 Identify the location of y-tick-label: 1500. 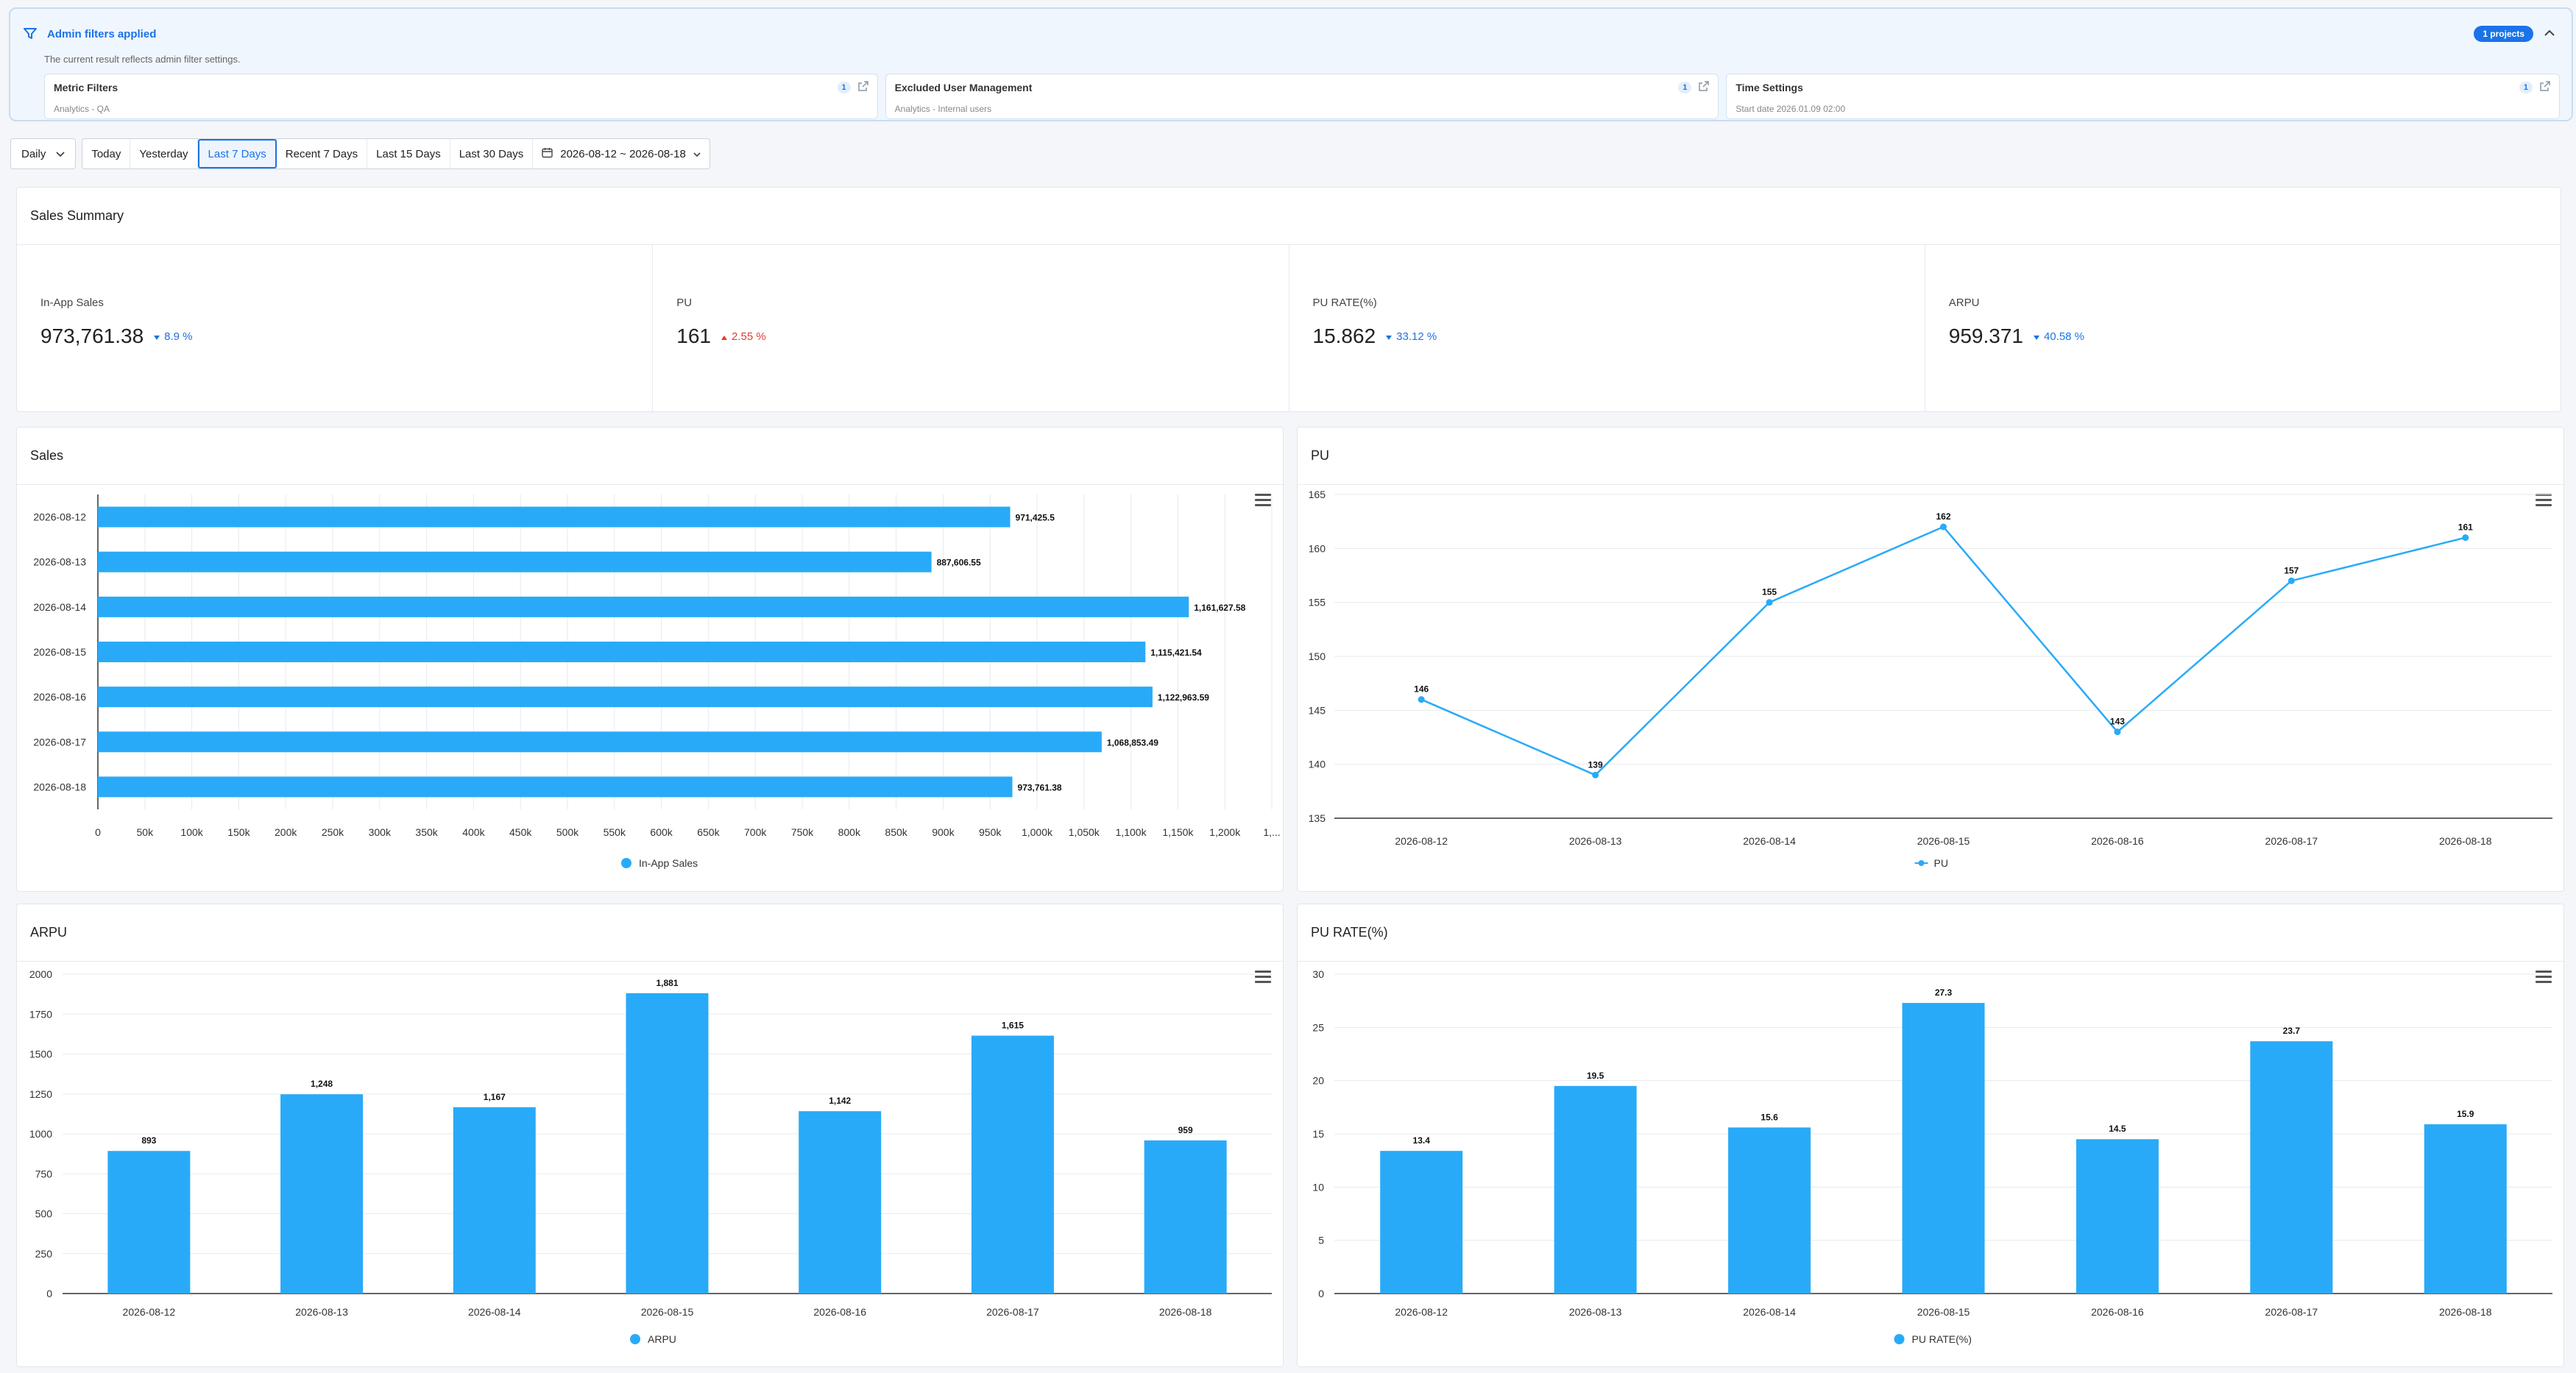
(40, 1054).